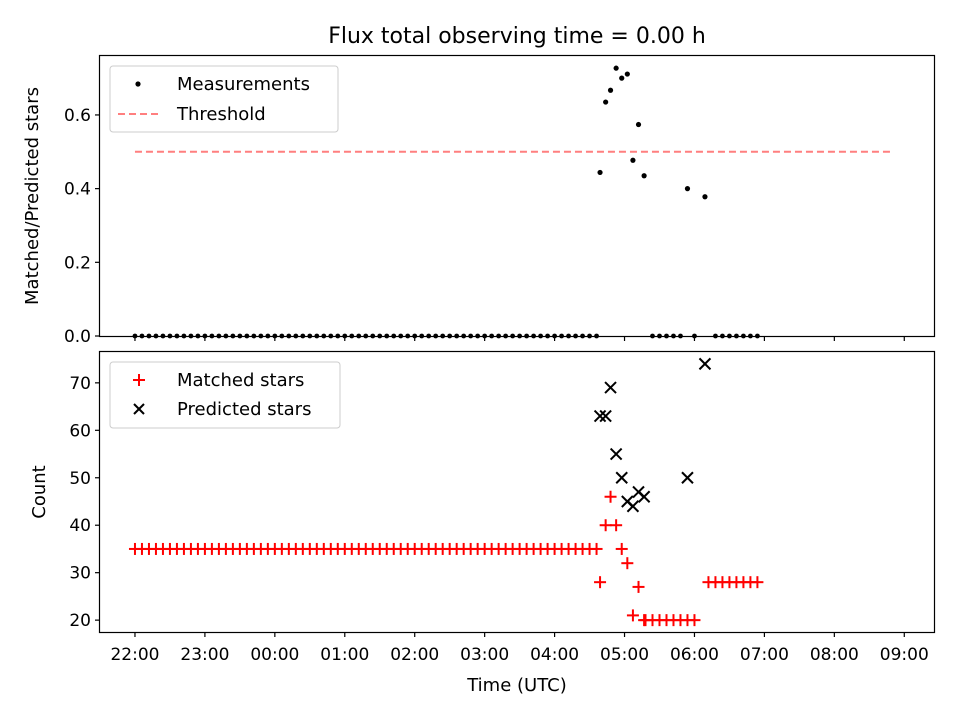 The image size is (960, 720). Describe the element at coordinates (344, 655) in the screenshot. I see `bottom-x-tick-label: 01:00` at that location.